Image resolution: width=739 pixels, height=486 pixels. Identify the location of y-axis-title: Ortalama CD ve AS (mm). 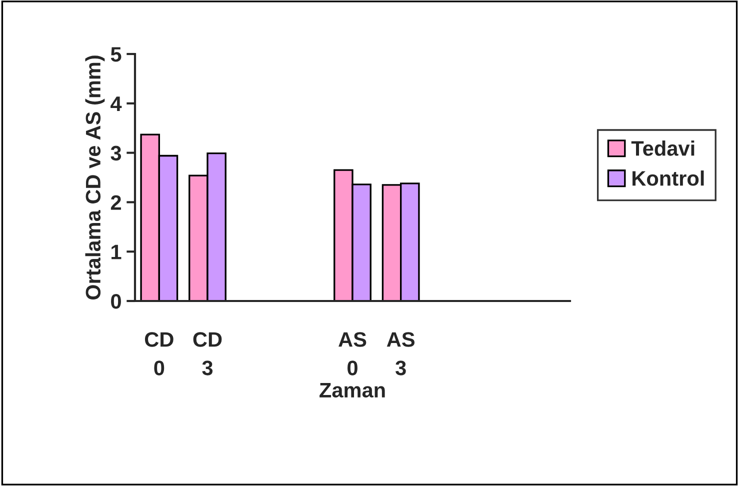
(95, 178).